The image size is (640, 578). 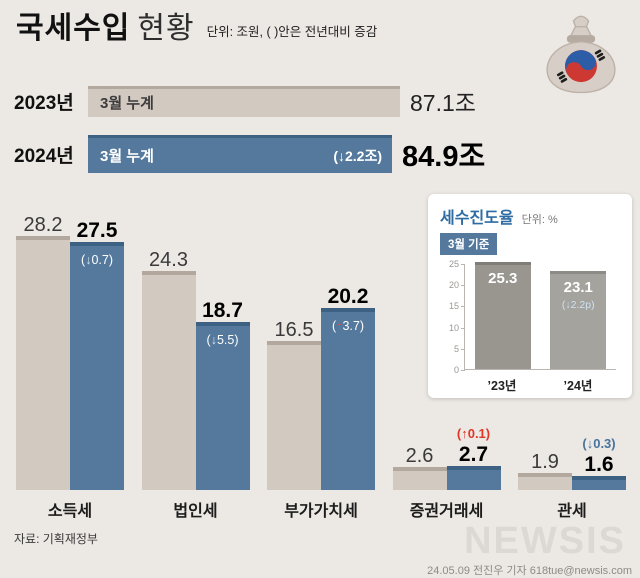 I want to click on bar-2023: 24.3, so click(x=168, y=369).